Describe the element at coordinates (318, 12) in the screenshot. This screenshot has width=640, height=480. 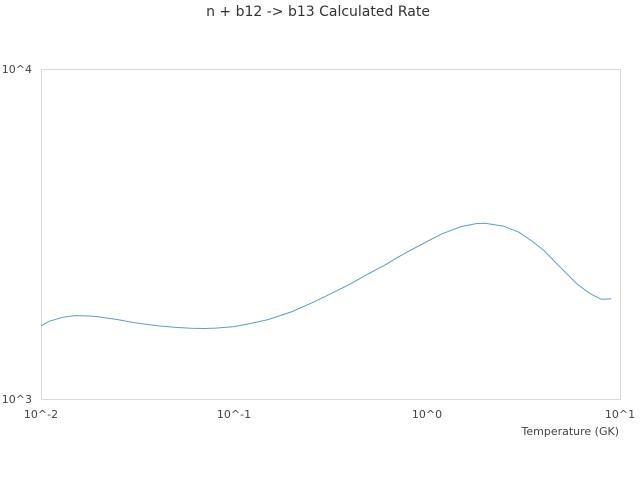
I see `chart-title: n + b12 -> b13 Calculated Rate` at that location.